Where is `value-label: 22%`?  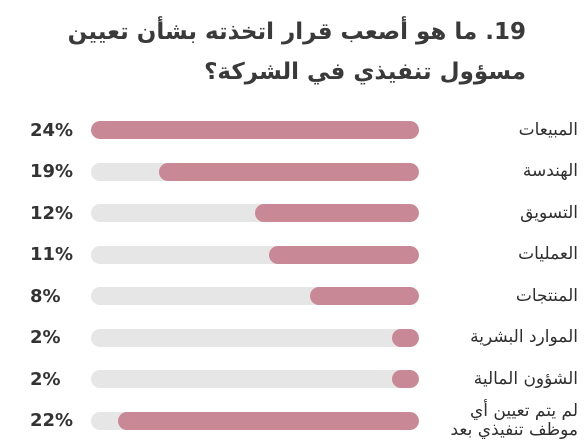 value-label: 22% is located at coordinates (52, 420).